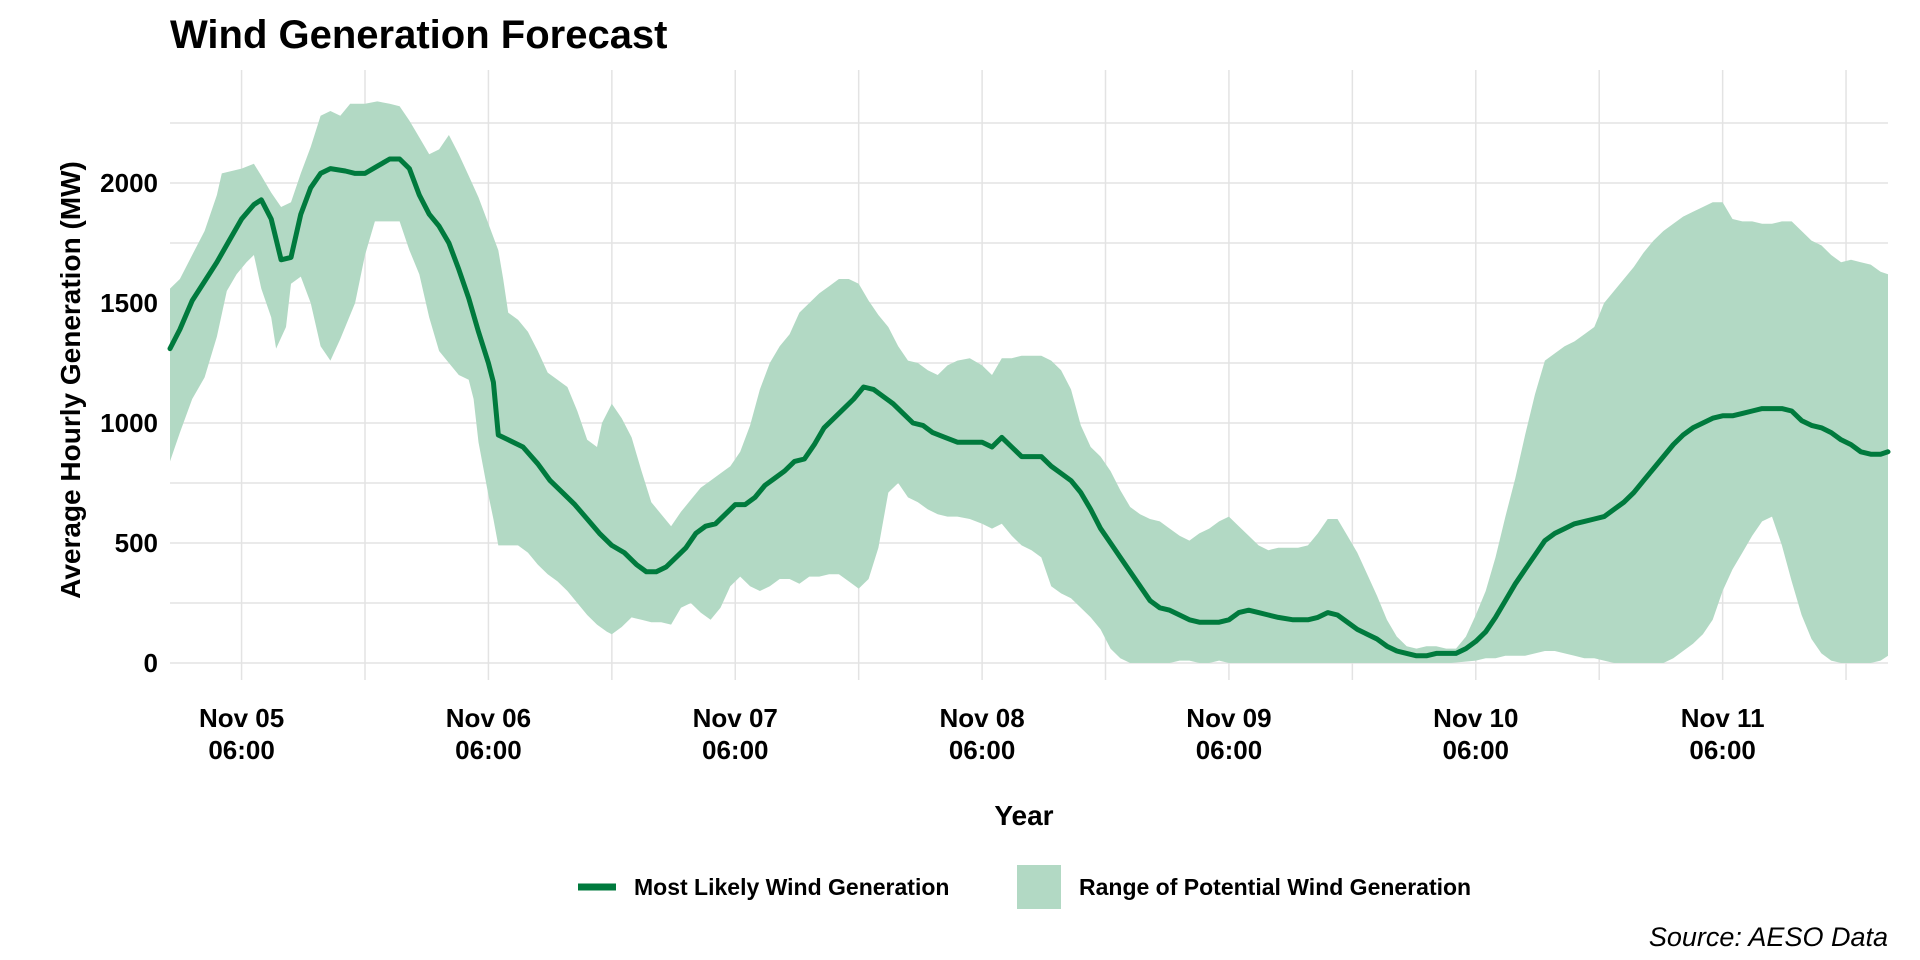 This screenshot has width=1920, height=960. I want to click on y-tick-labels: 0 500 1000 1500 2000, so click(129, 423).